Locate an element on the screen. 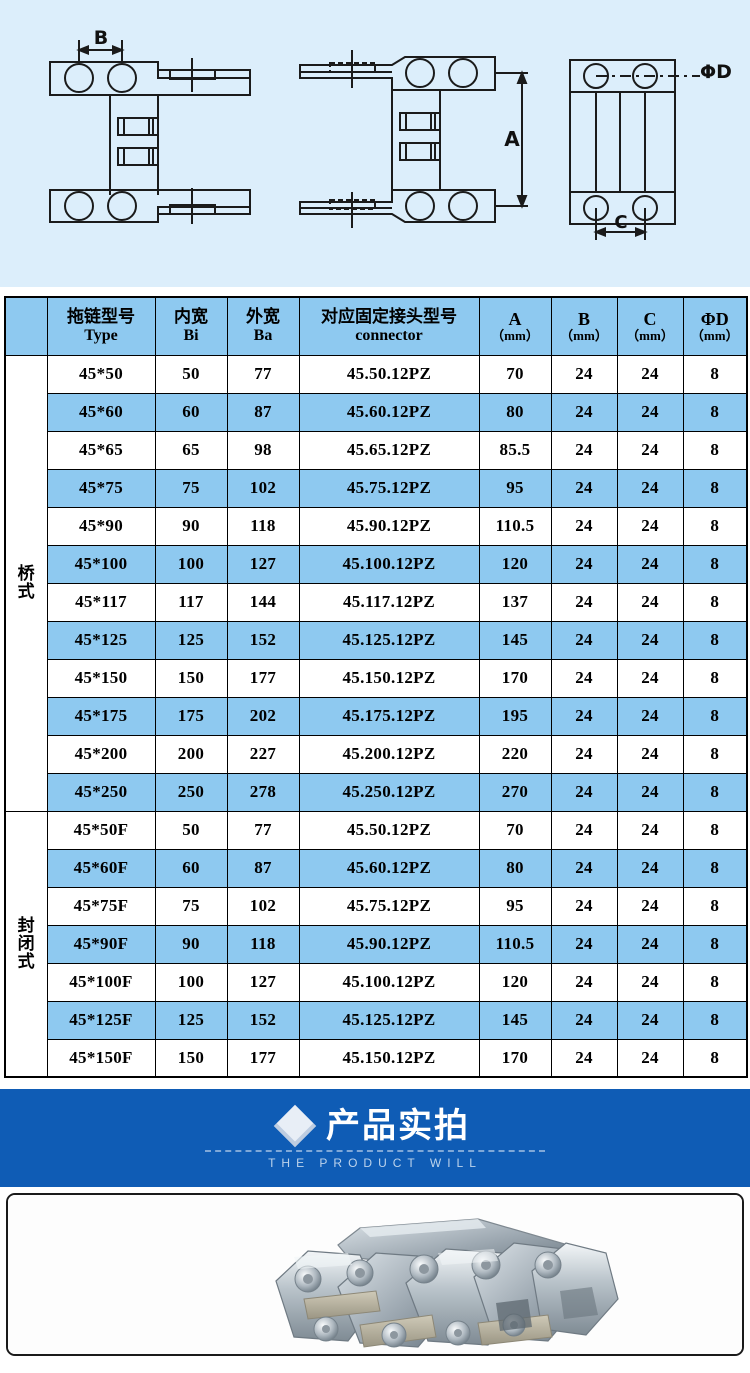 This screenshot has height=1373, width=750. cell-dim-a: 145 is located at coordinates (515, 640).